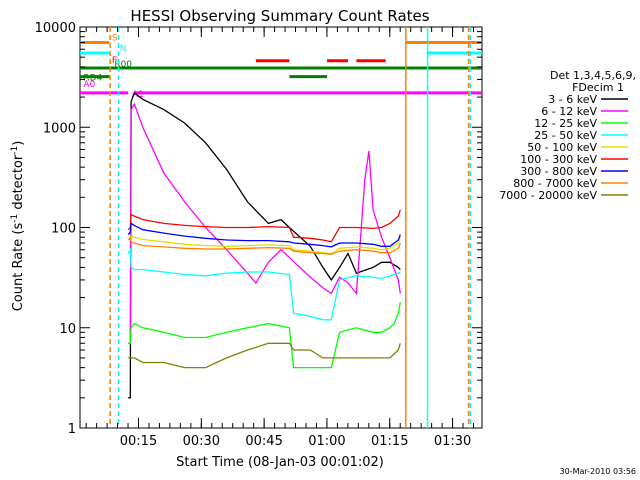 The image size is (640, 480). I want to click on flag-label-n: N, so click(123, 49).